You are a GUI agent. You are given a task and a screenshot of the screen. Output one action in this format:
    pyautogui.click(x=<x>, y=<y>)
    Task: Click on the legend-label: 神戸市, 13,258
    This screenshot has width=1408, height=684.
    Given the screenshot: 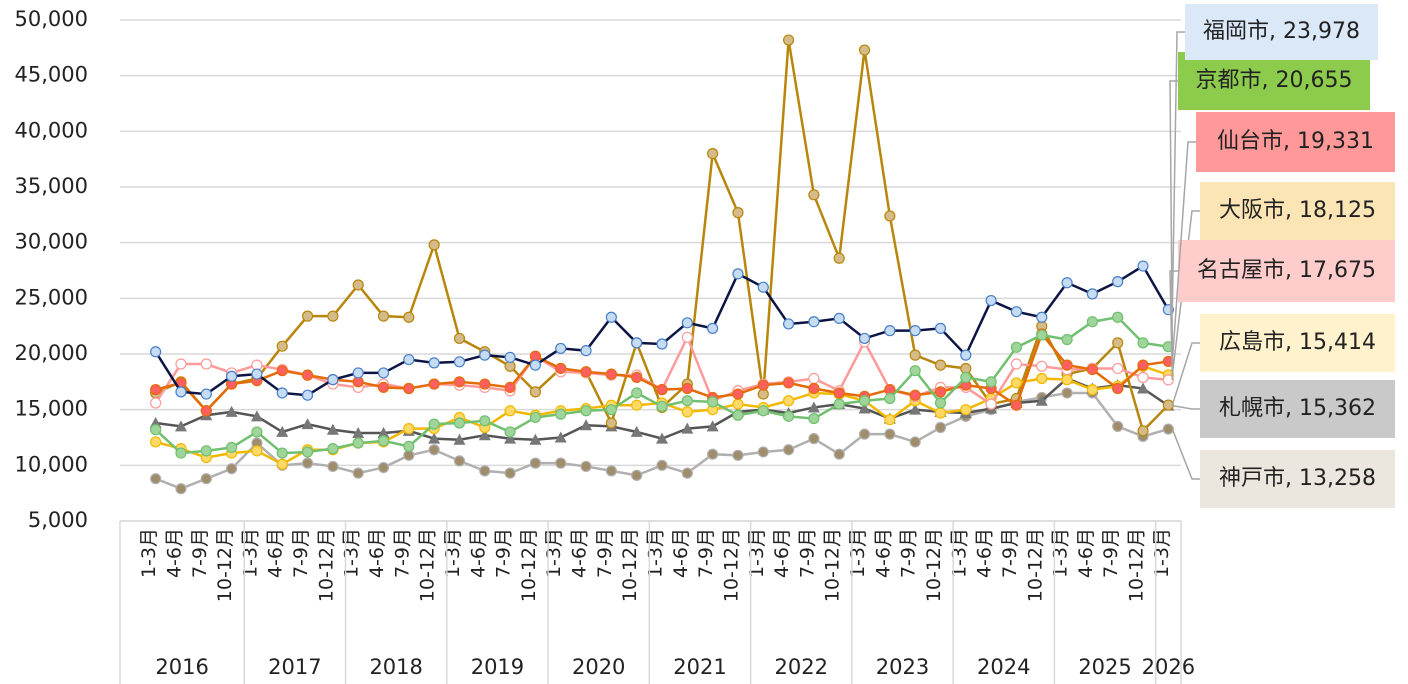 What is the action you would take?
    pyautogui.click(x=1297, y=478)
    